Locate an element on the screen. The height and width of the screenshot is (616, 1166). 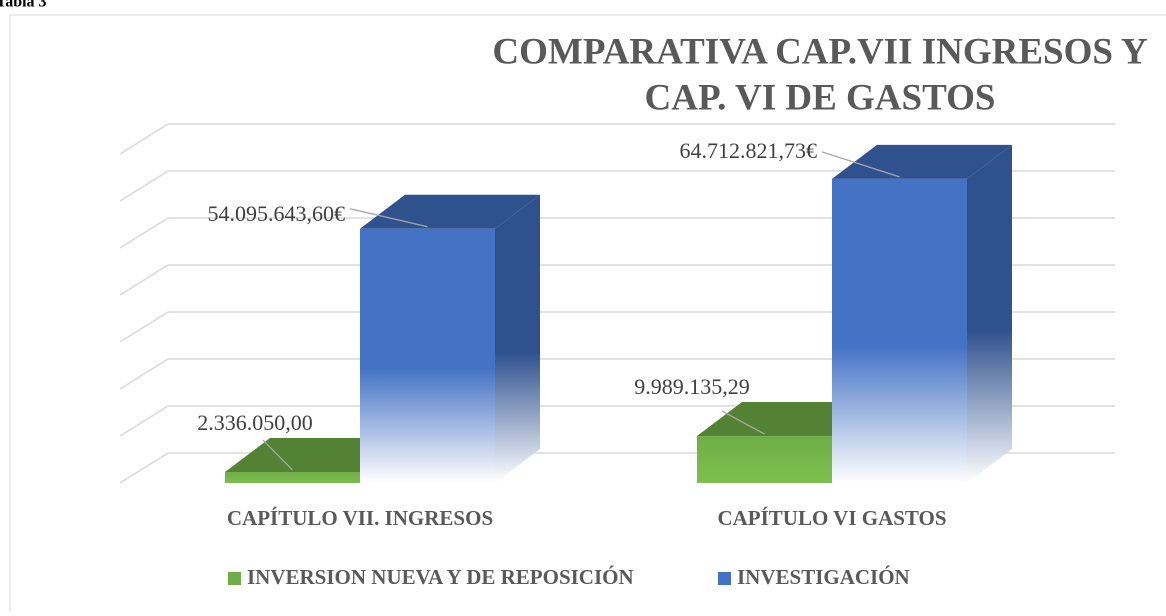
data-label: 64.712.821,73€ is located at coordinates (749, 150).